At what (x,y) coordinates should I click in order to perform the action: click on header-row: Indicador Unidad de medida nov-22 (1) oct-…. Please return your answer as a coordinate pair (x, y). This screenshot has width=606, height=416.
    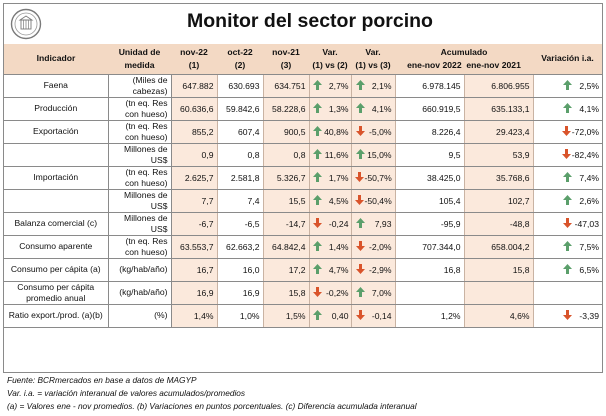
    Looking at the image, I should click on (303, 59).